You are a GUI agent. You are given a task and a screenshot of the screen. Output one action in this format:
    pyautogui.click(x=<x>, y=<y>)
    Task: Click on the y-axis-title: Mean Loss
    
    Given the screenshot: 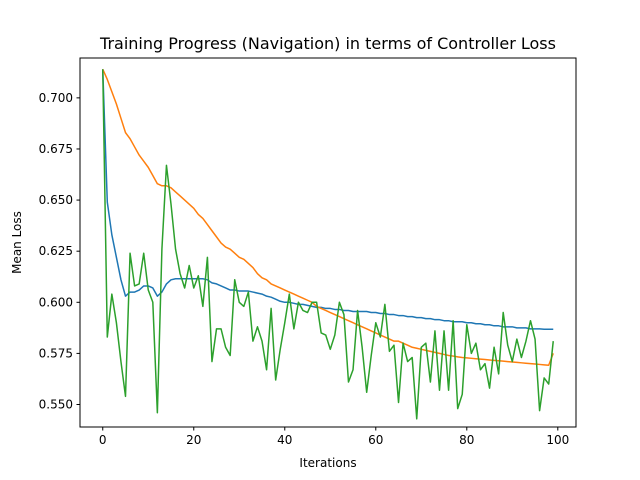 What is the action you would take?
    pyautogui.click(x=17, y=242)
    